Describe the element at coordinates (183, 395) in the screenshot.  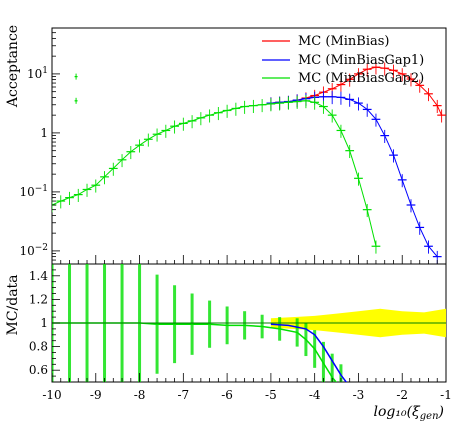
I see `x-tick-label: -7` at that location.